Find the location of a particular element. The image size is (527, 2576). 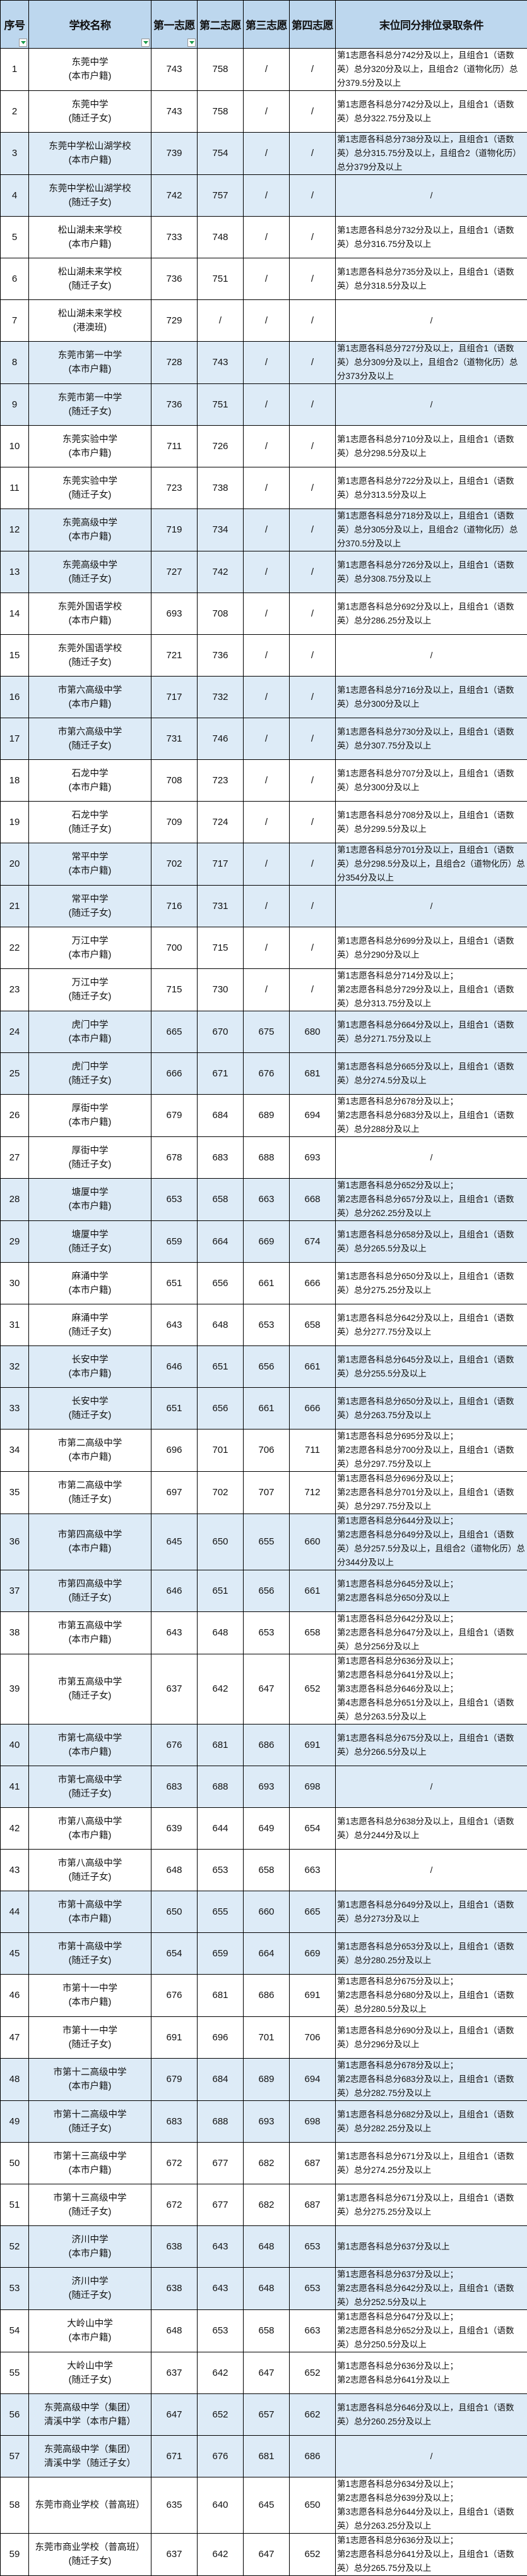

cell-first-choice: 646 is located at coordinates (175, 1591).